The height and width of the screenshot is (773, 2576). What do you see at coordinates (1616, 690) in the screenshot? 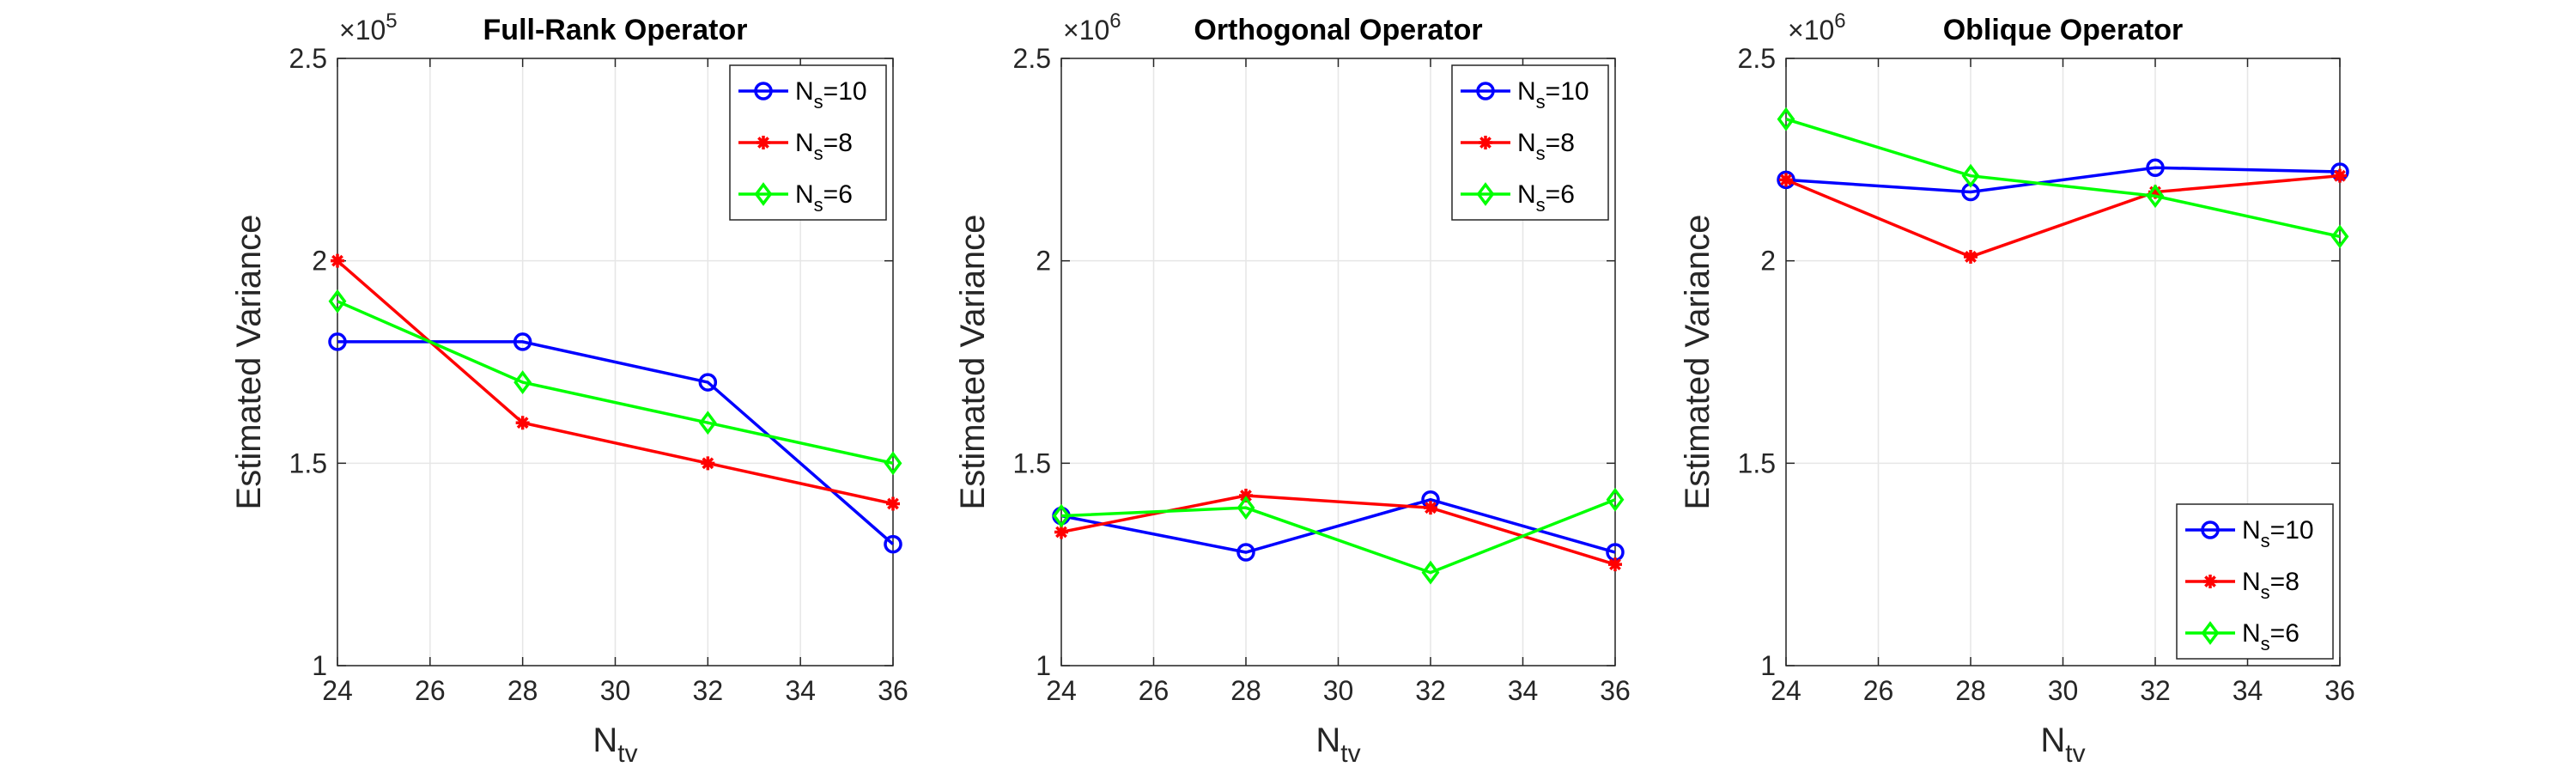
I see `x-tick-label: 36` at bounding box center [1616, 690].